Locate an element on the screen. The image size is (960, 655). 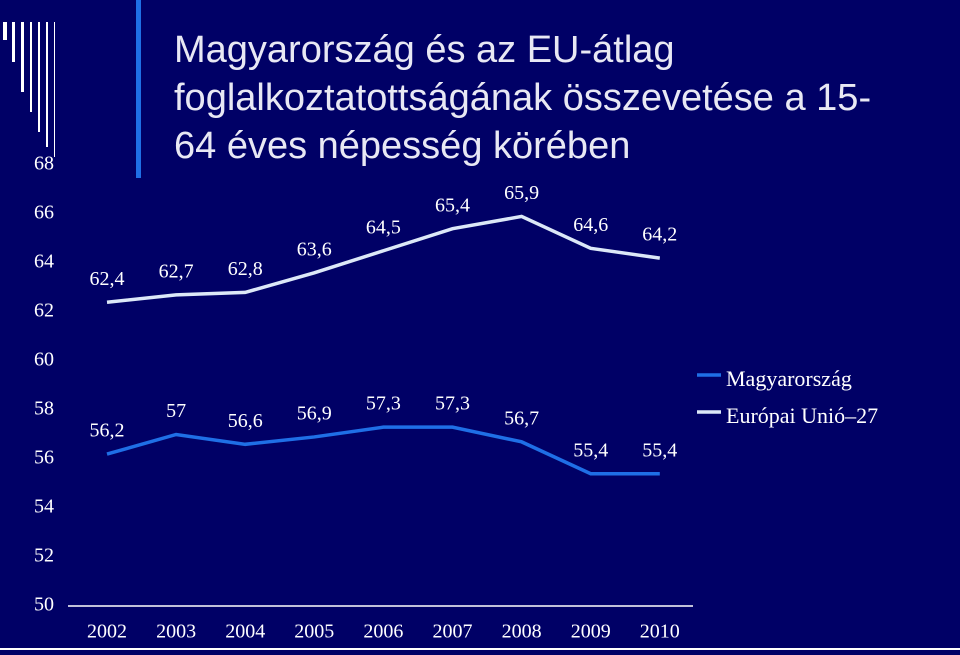
y-tick-label: 58 is located at coordinates (44, 409).